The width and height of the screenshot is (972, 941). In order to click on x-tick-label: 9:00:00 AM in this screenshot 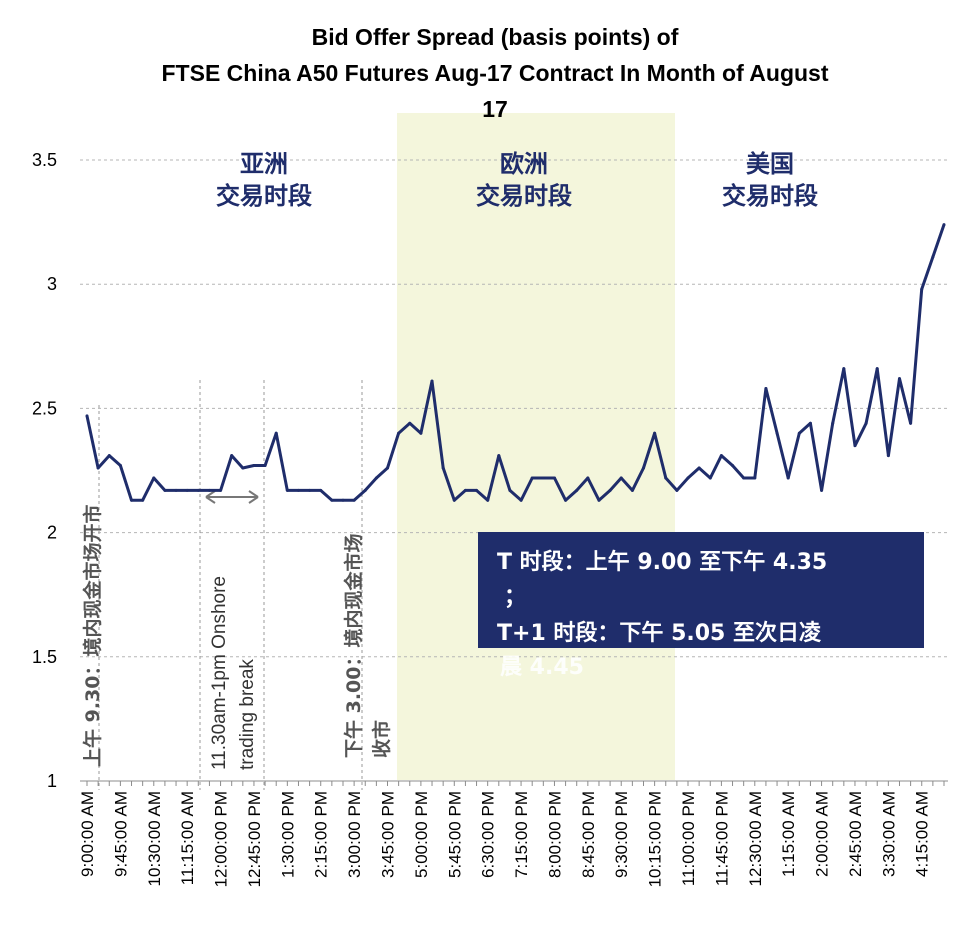, I will do `click(87, 834)`.